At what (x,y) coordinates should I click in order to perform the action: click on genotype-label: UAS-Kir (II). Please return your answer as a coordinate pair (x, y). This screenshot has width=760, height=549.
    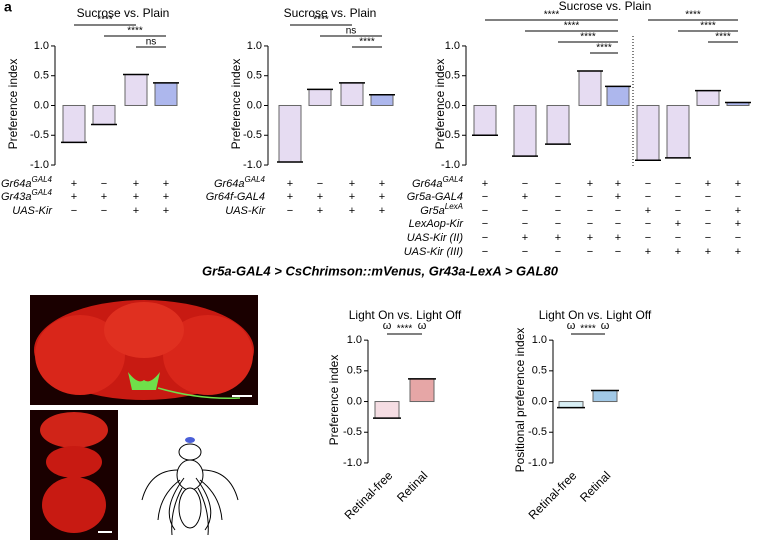
    Looking at the image, I should click on (435, 238).